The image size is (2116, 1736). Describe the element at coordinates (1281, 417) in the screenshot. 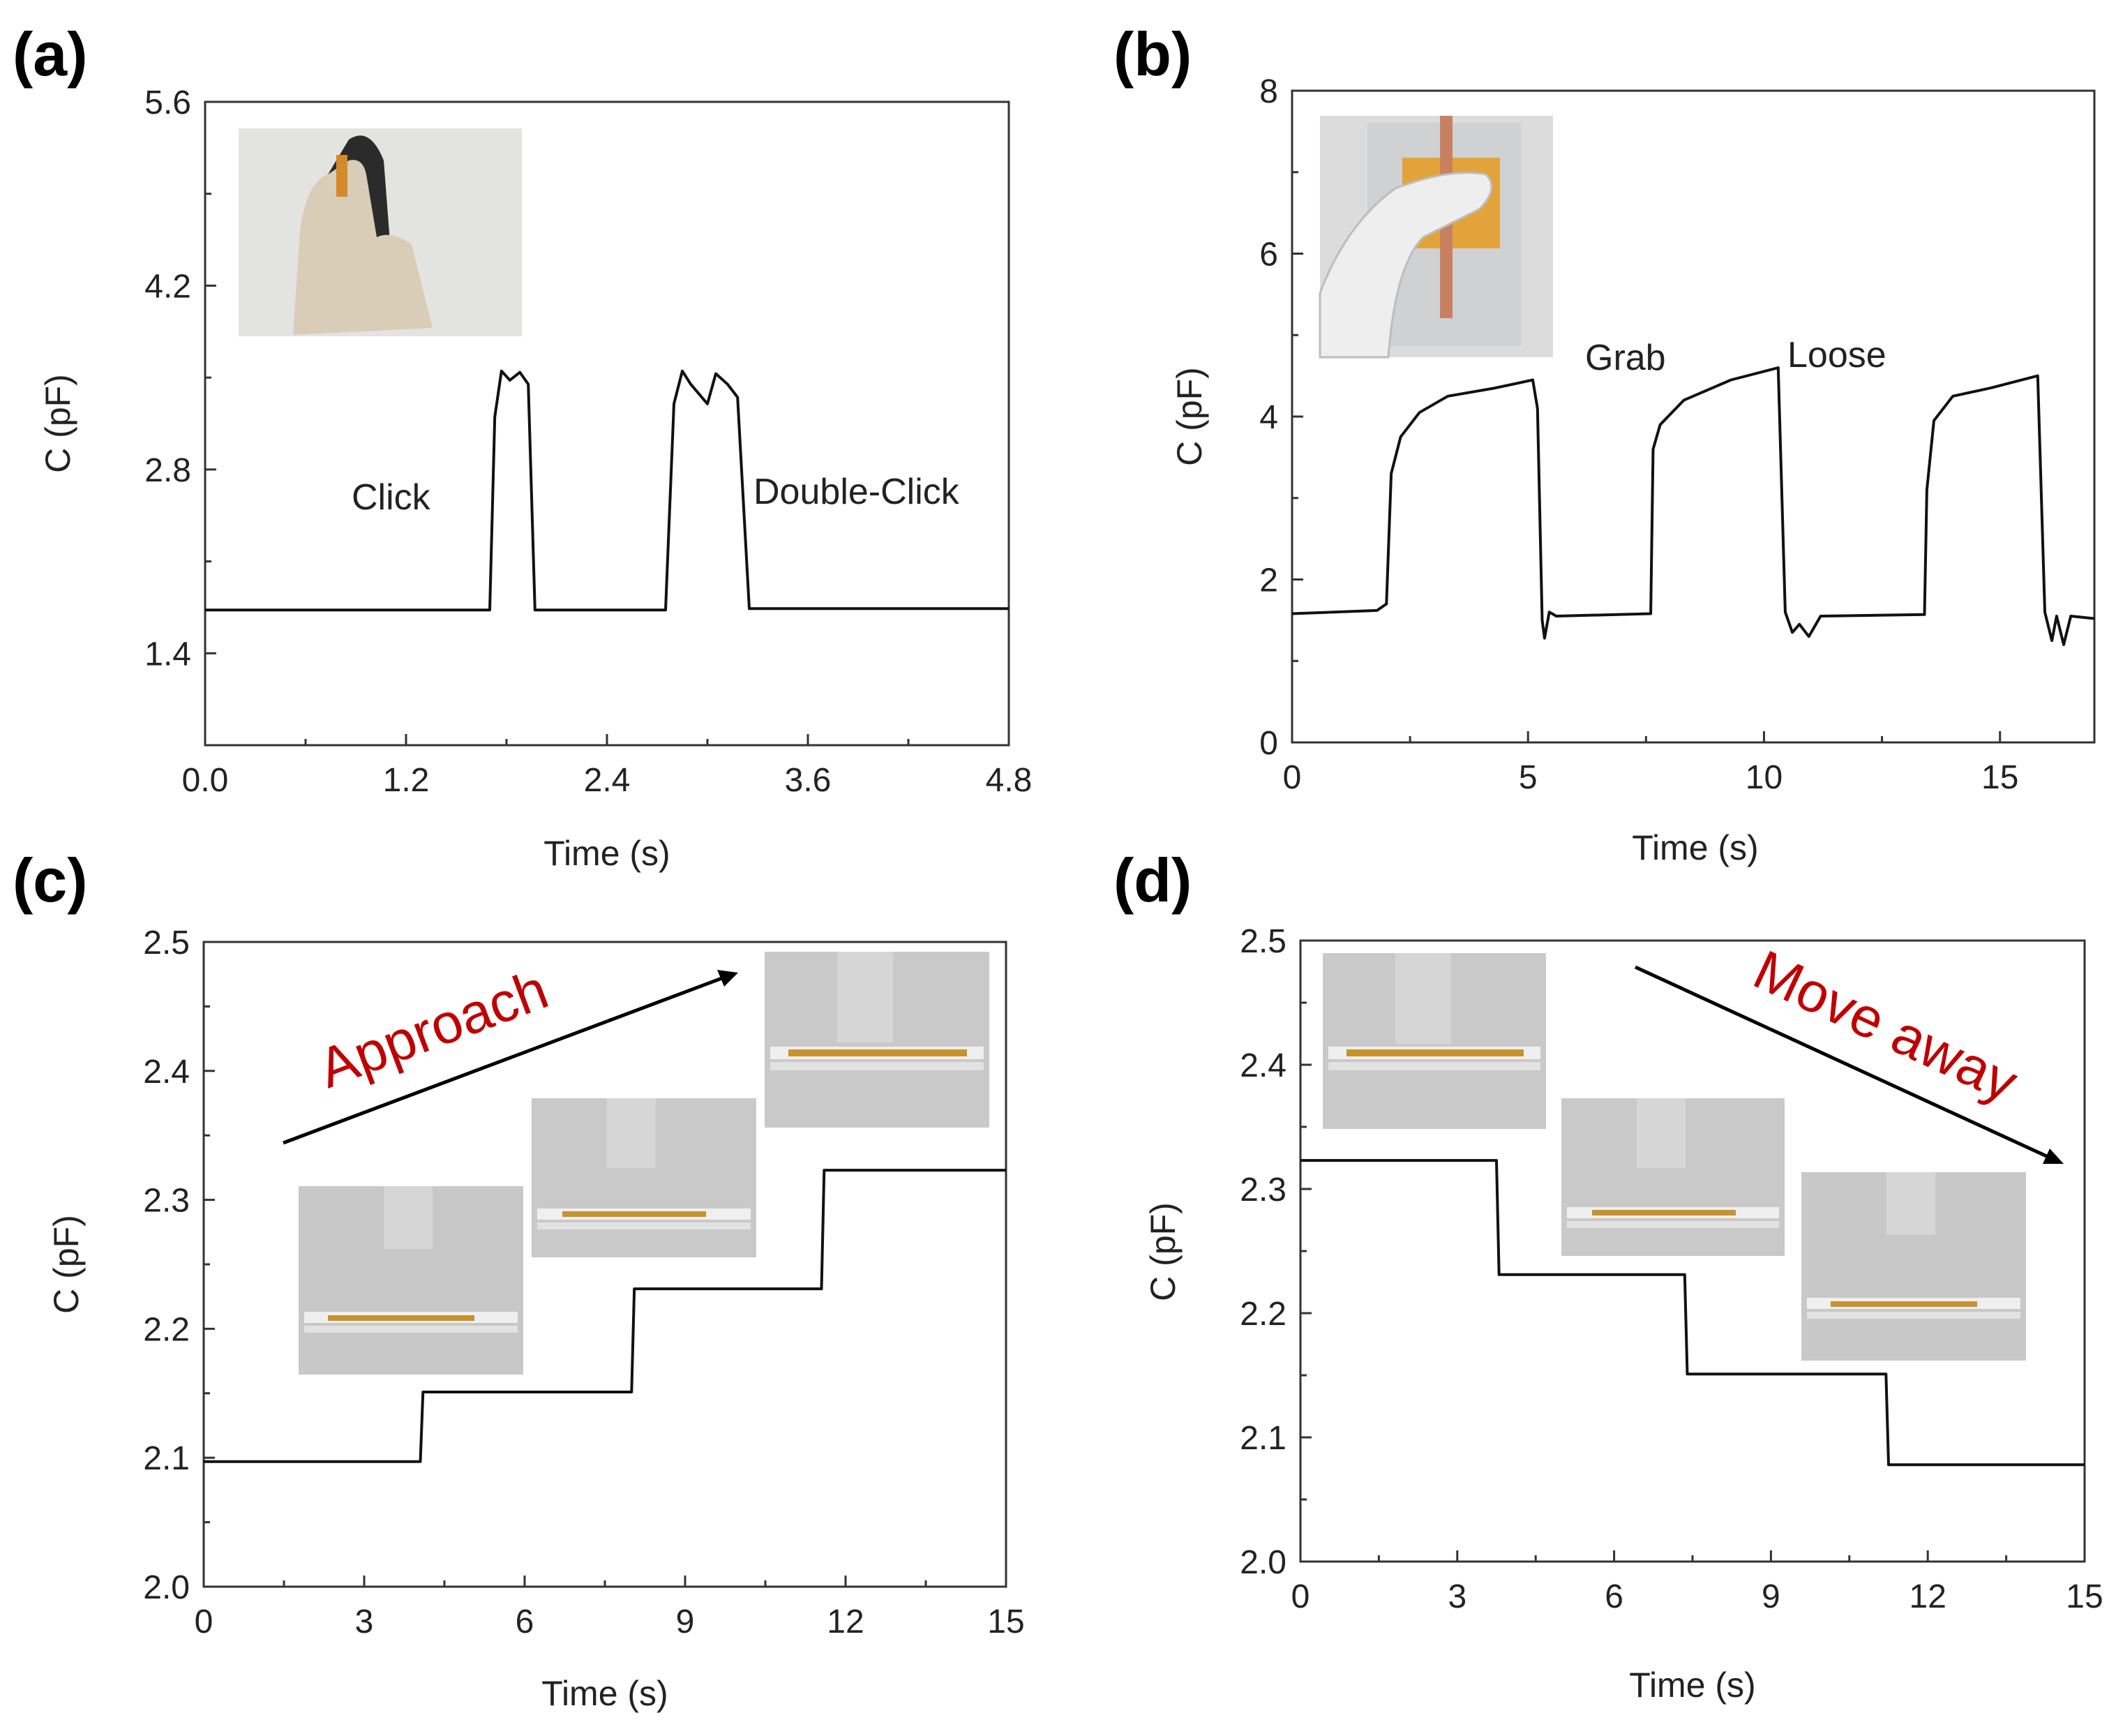

I see `y-ticks: 0 2 4 6 8` at that location.